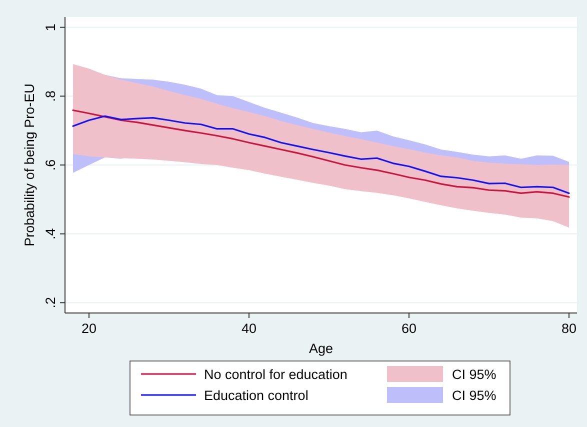 This screenshot has width=587, height=427. I want to click on x-tick-label: 80, so click(569, 328).